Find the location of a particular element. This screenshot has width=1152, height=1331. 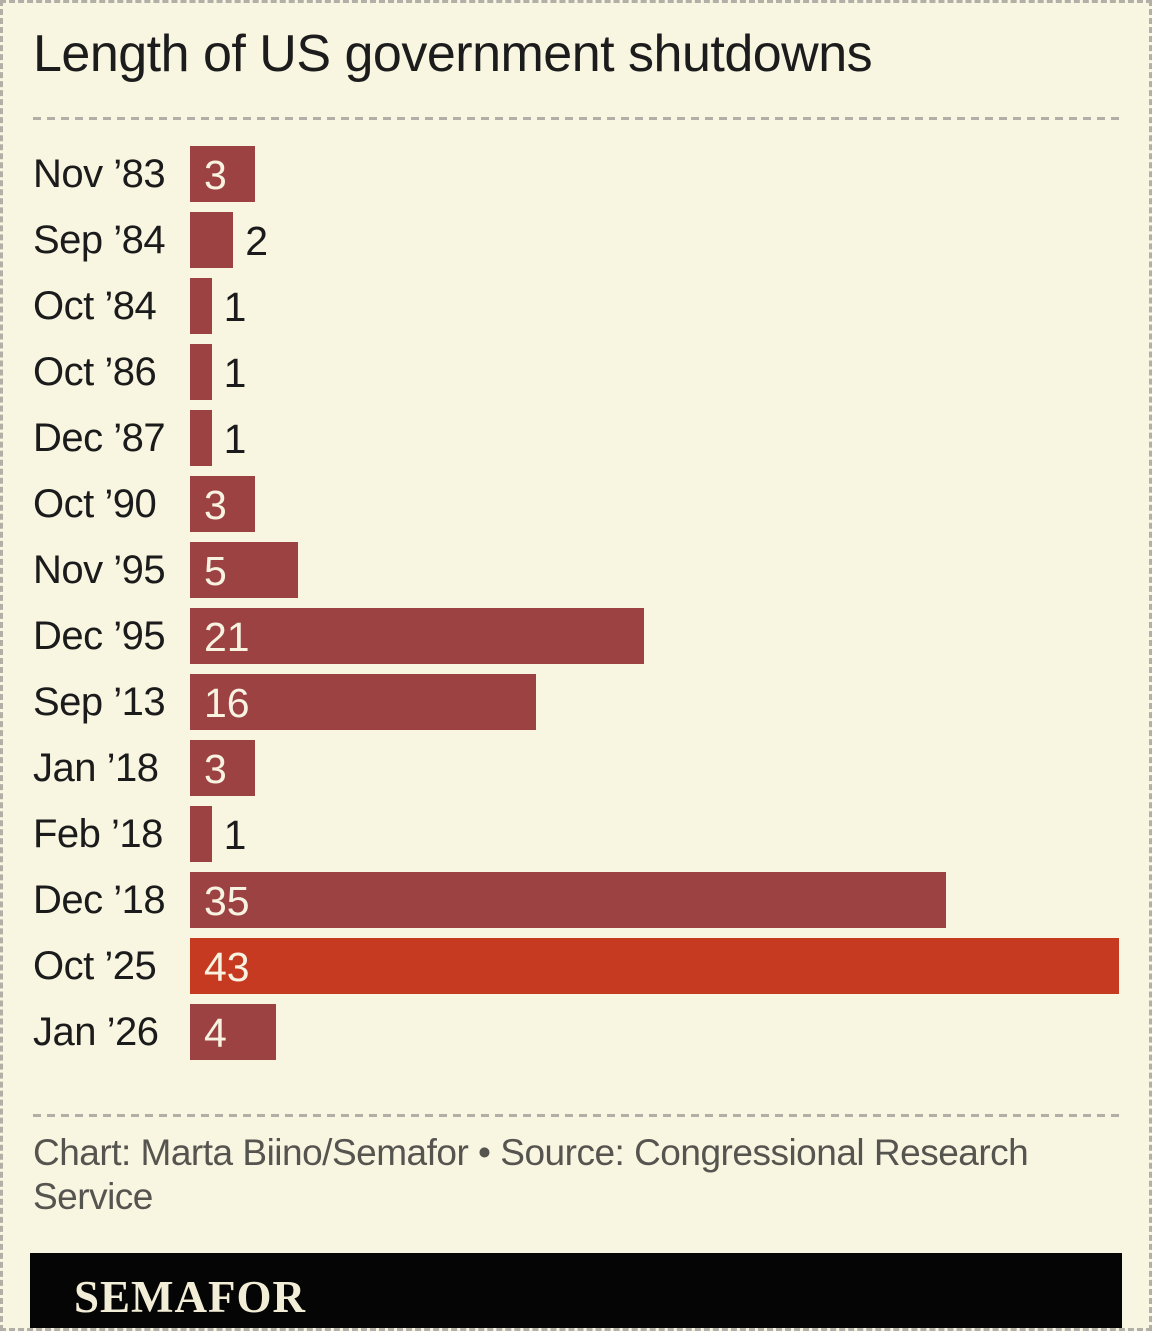

value-label: 4 is located at coordinates (215, 1033).